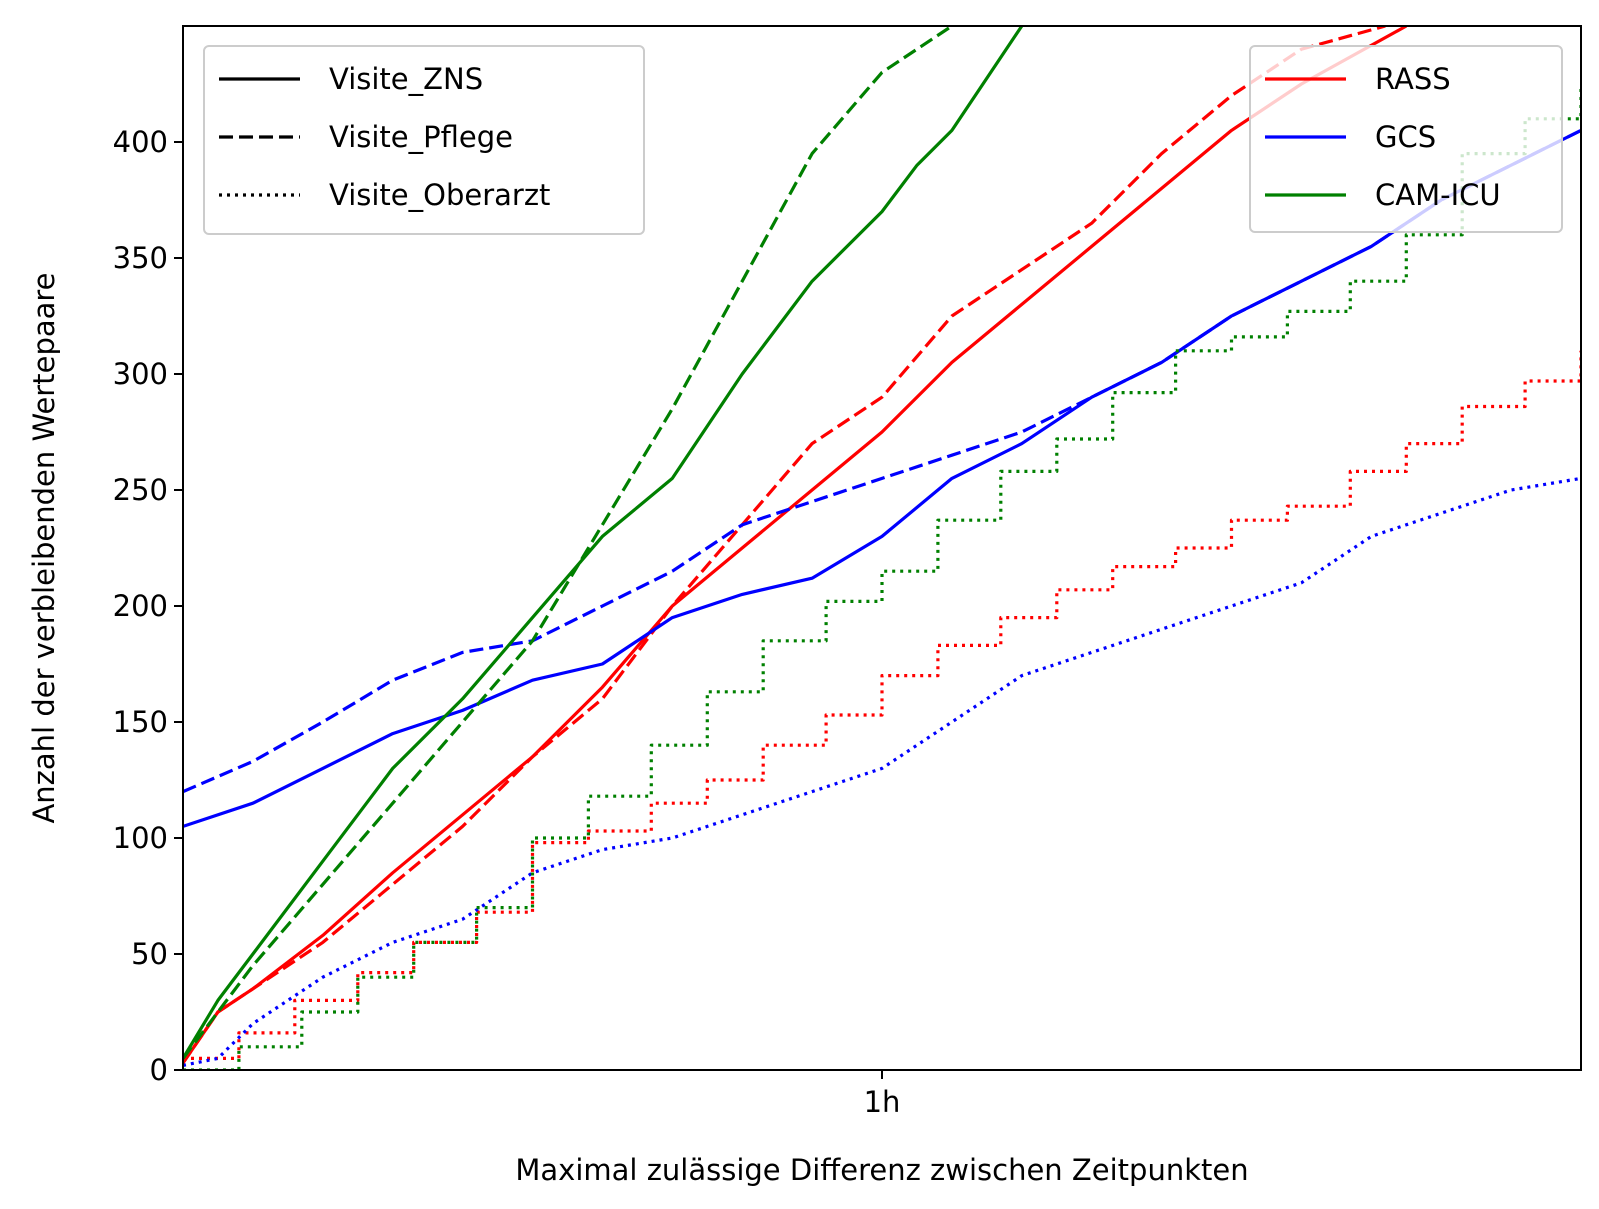  What do you see at coordinates (149, 954) in the screenshot?
I see `y-tick-label: 50` at bounding box center [149, 954].